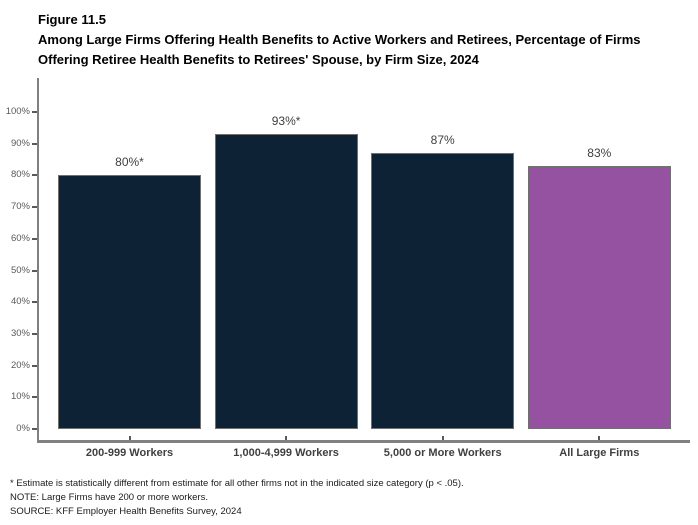 Image resolution: width=698 pixels, height=525 pixels. Describe the element at coordinates (442, 140) in the screenshot. I see `bar-value-label: 87%` at that location.